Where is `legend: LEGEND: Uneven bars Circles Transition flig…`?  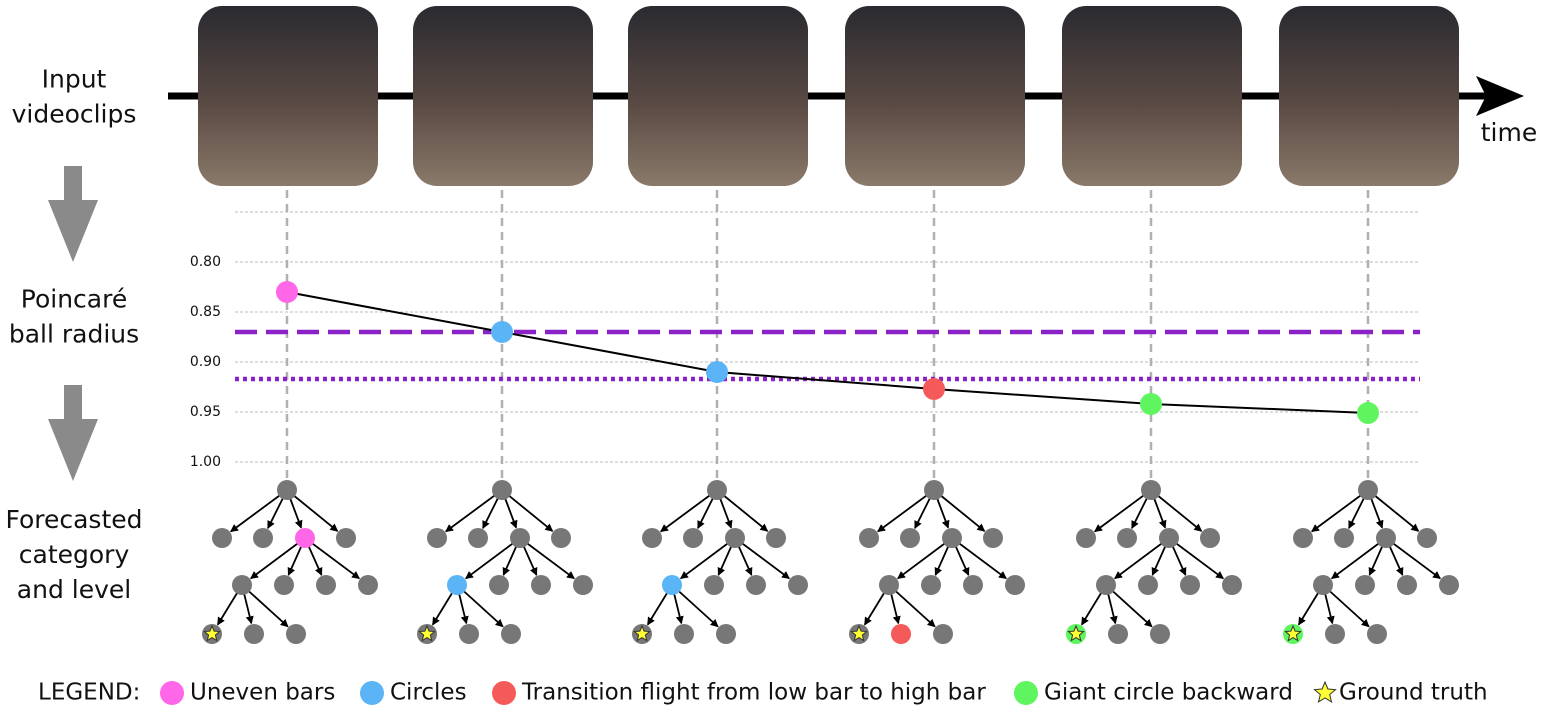 legend: LEGEND: Uneven bars Circles Transition flig… is located at coordinates (763, 693).